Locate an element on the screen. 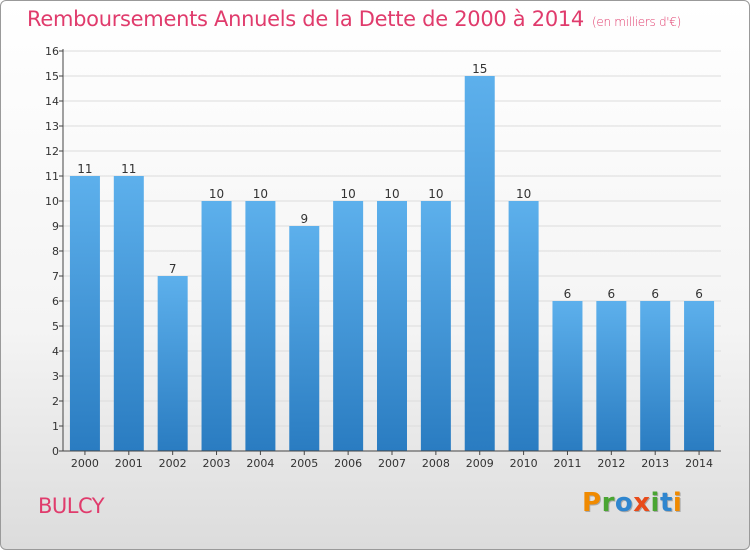  bar-2012 is located at coordinates (611, 376).